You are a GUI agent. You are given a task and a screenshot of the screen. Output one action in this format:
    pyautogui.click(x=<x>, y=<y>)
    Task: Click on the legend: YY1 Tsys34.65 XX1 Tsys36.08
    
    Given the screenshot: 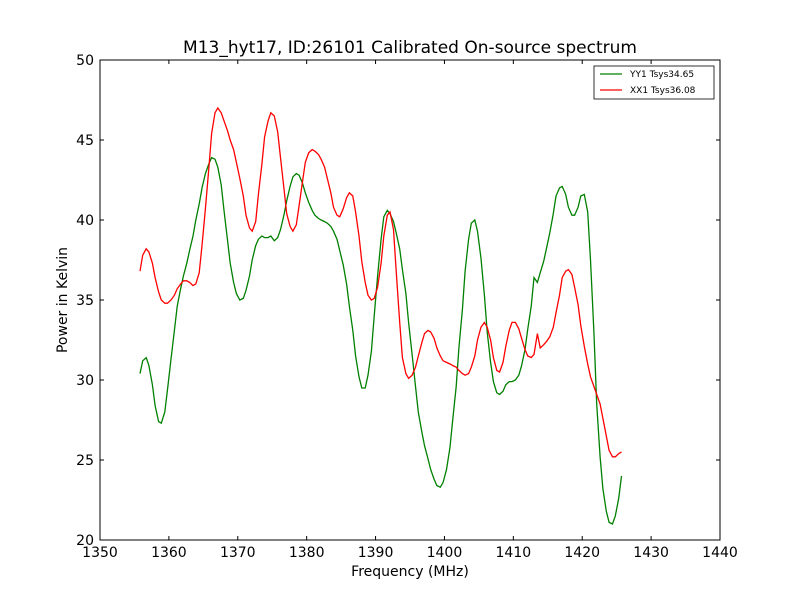 What is the action you would take?
    pyautogui.click(x=654, y=82)
    